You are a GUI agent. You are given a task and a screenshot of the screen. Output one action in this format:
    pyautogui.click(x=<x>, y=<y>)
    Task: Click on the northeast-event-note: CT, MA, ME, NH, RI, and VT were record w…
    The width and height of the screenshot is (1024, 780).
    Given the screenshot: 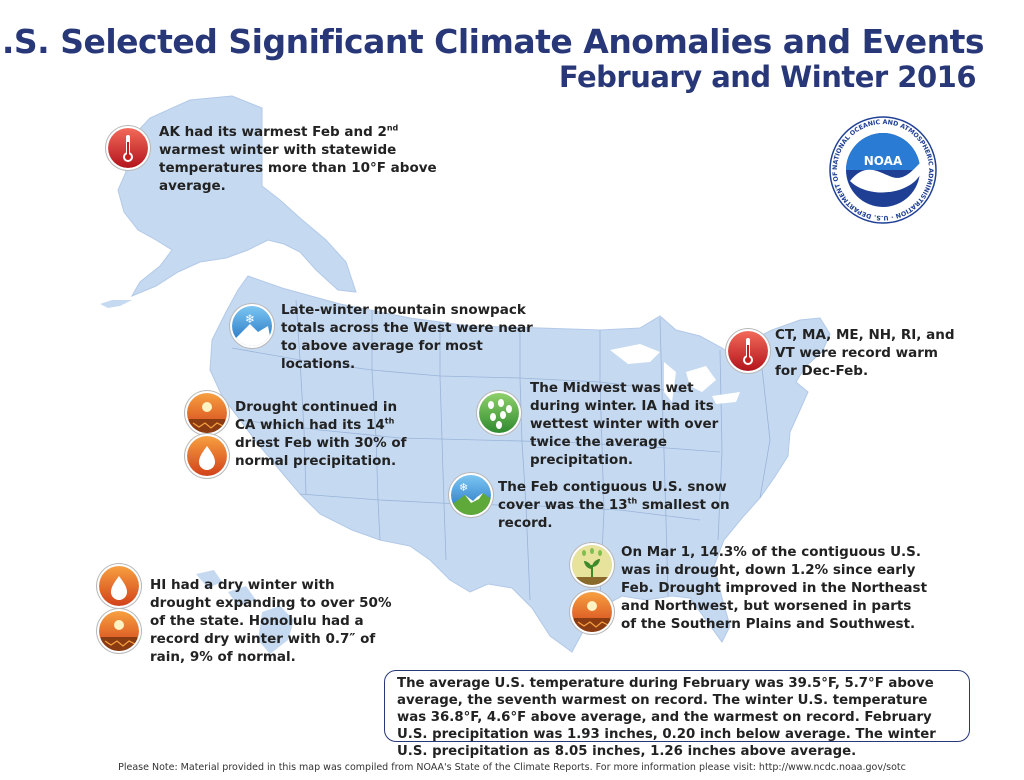 What is the action you would take?
    pyautogui.click(x=865, y=353)
    